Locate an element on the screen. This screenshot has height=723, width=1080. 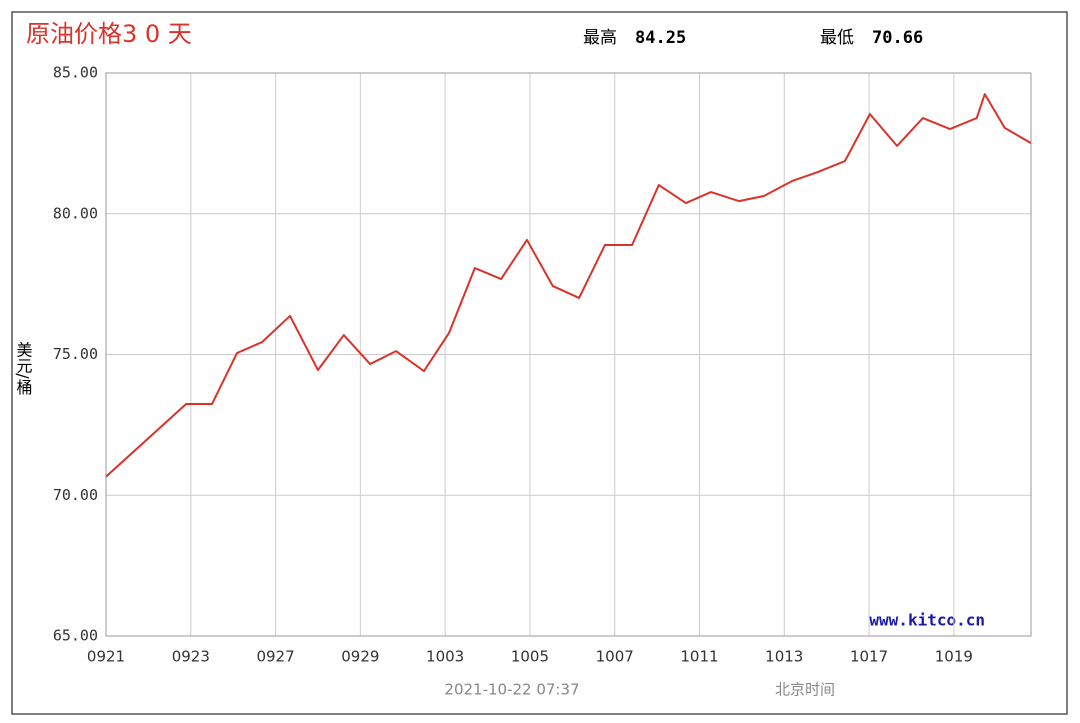
y-tick-label: 85.00 is located at coordinates (75, 73).